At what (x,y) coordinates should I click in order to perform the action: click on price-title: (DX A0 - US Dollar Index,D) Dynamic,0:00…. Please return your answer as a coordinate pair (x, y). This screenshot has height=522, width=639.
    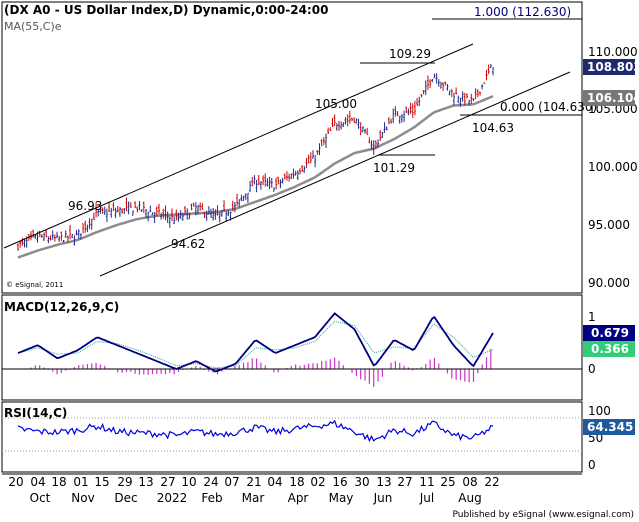
    Looking at the image, I should click on (166, 10).